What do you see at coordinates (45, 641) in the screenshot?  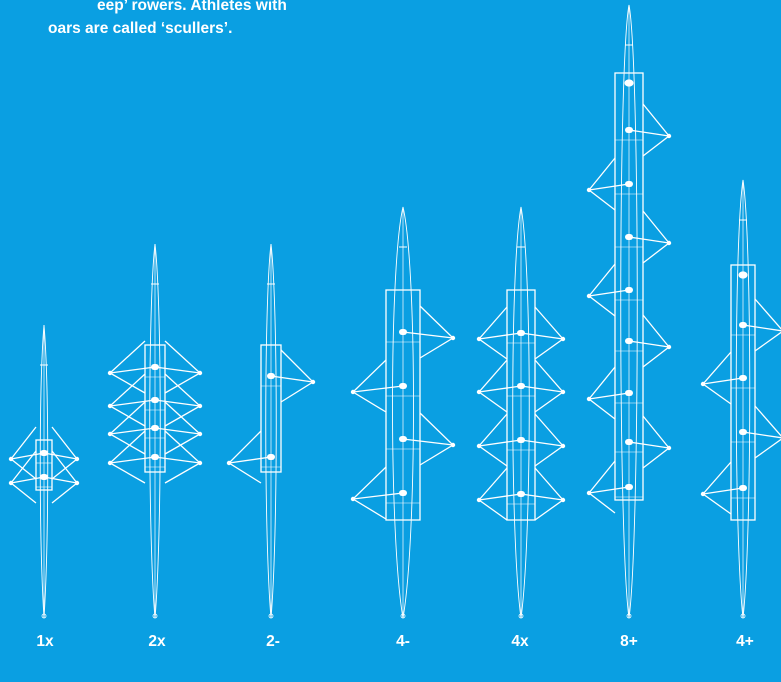 I see `boat-label-1x: 1x` at bounding box center [45, 641].